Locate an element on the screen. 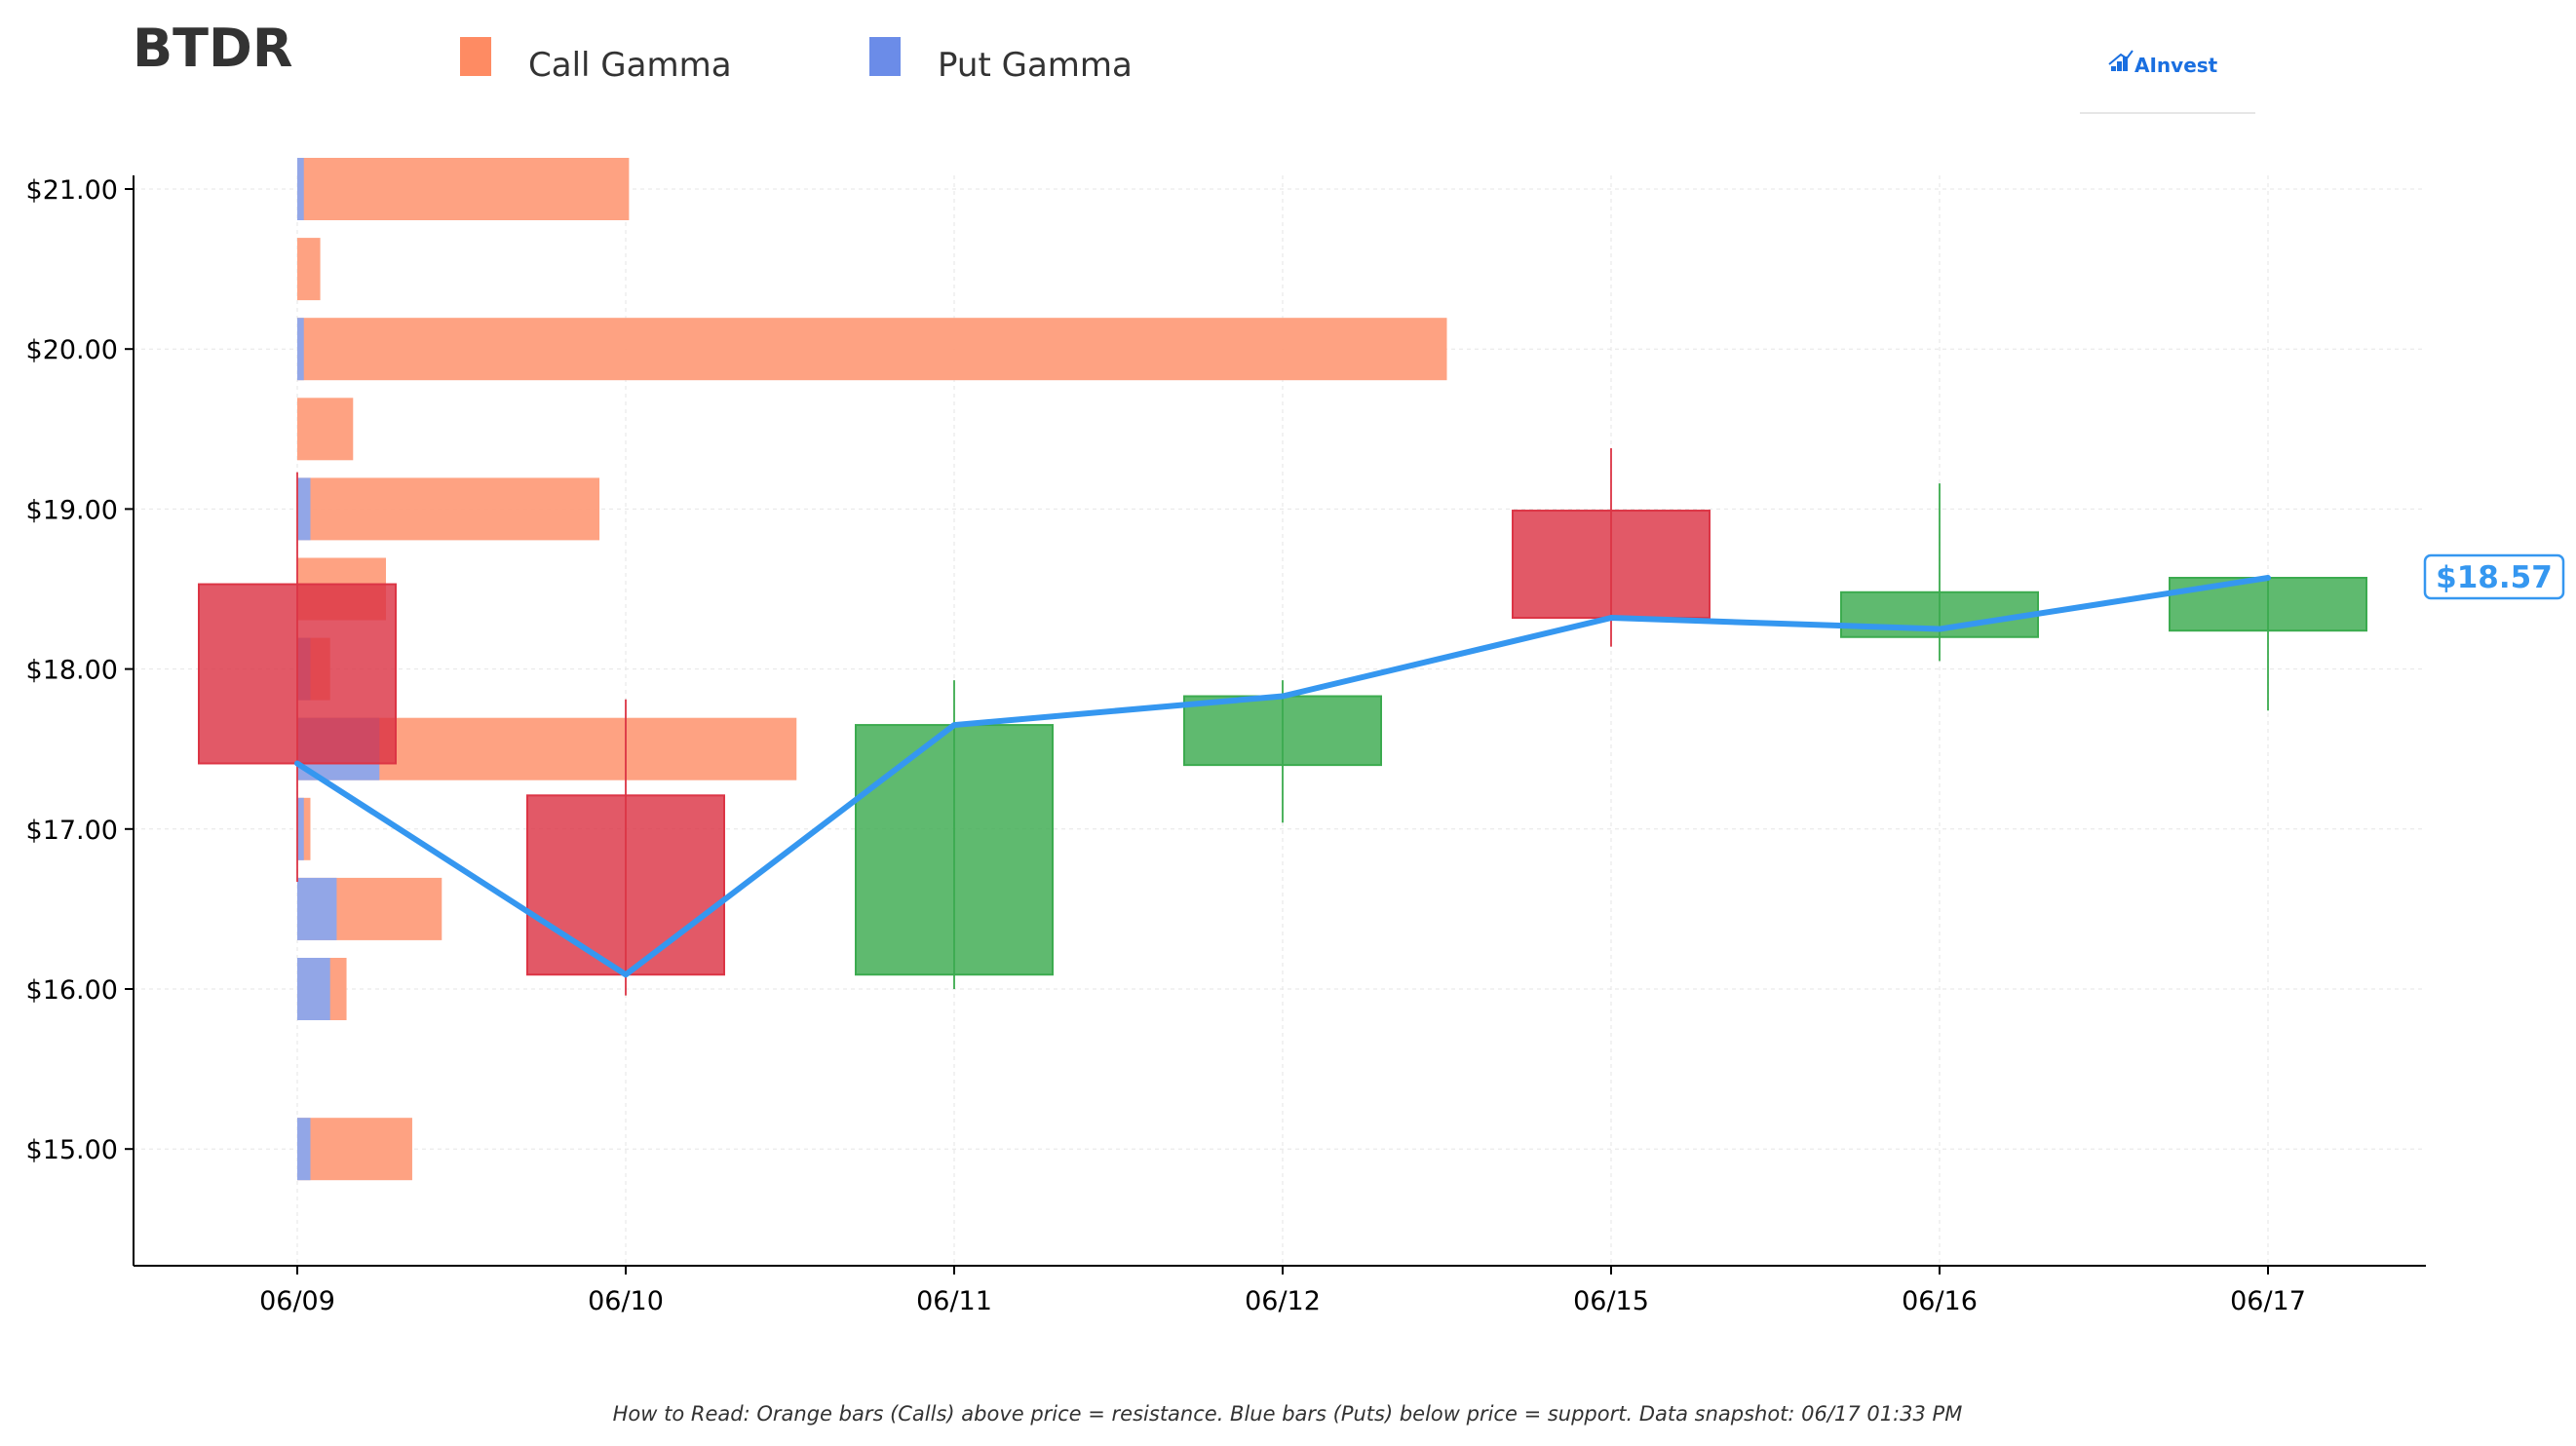 The width and height of the screenshot is (2576, 1446). chart-title: BTDR is located at coordinates (212, 48).